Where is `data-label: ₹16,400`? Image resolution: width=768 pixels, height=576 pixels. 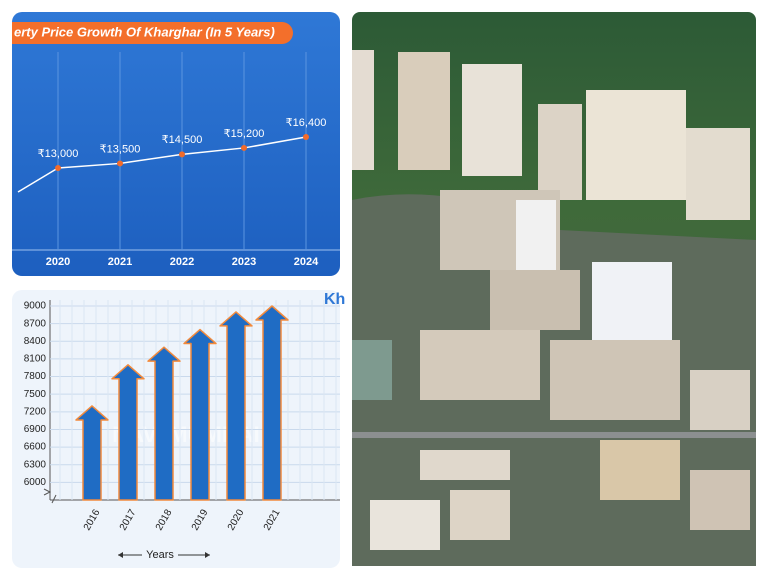 data-label: ₹16,400 is located at coordinates (306, 123).